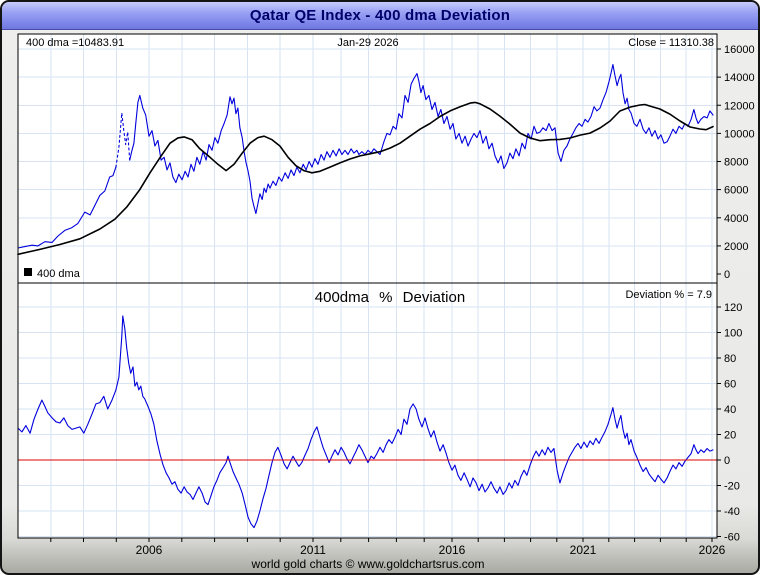  What do you see at coordinates (730, 359) in the screenshot?
I see `y-tick-label: 80` at bounding box center [730, 359].